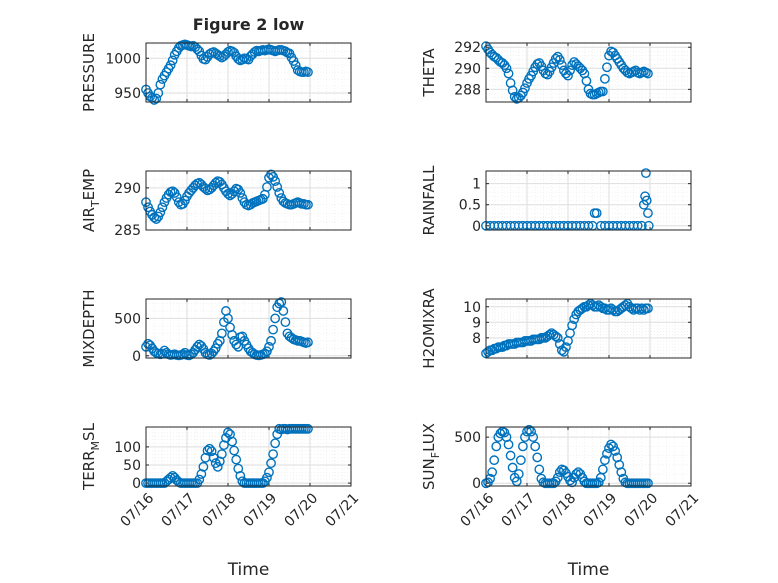  What do you see at coordinates (178, 510) in the screenshot?
I see `x-tick-label: 07/17` at bounding box center [178, 510].